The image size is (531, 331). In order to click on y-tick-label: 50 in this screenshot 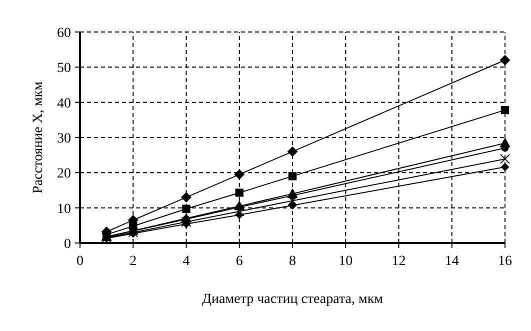, I will do `click(64, 68)`.